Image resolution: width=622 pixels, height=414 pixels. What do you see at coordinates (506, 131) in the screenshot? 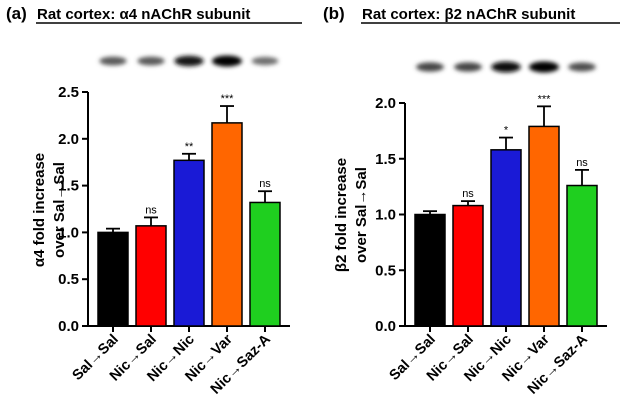
I see `significance-label: *` at bounding box center [506, 131].